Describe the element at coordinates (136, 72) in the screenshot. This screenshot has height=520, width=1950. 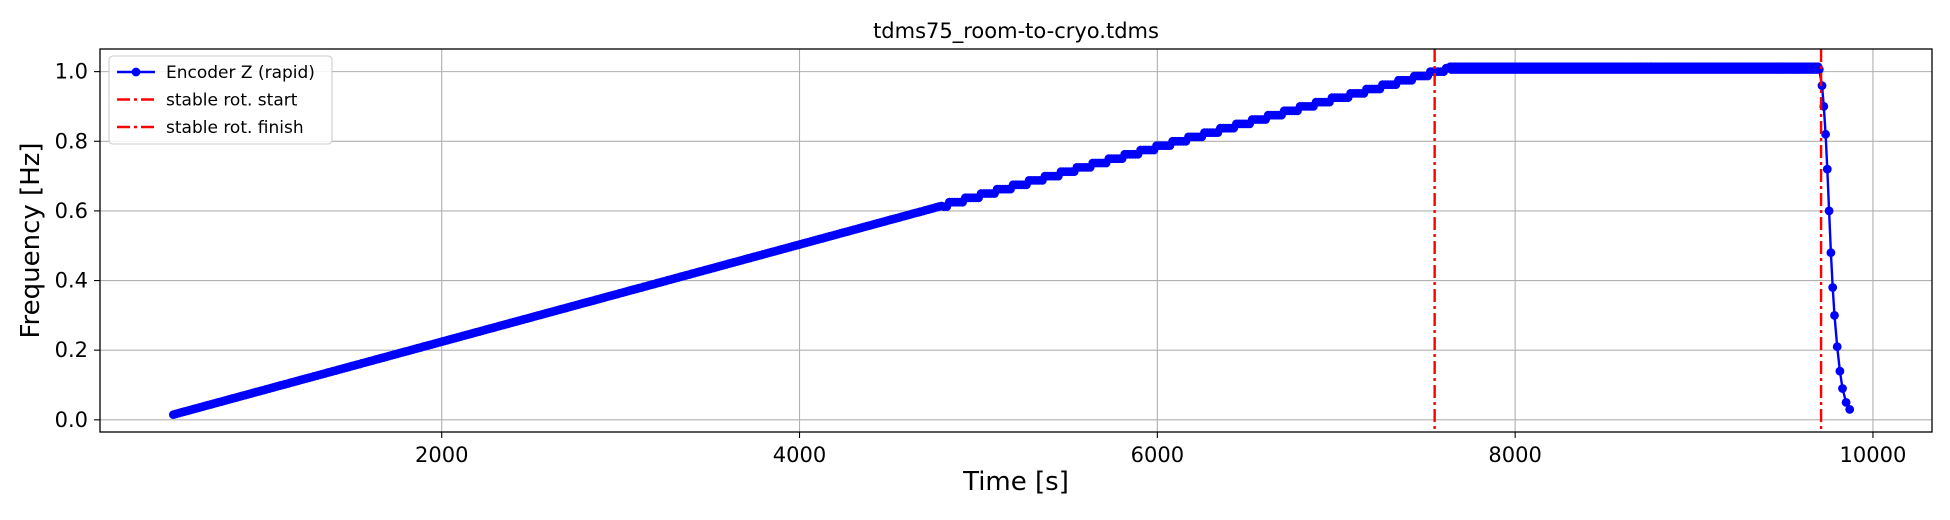
I see `legend-marker` at that location.